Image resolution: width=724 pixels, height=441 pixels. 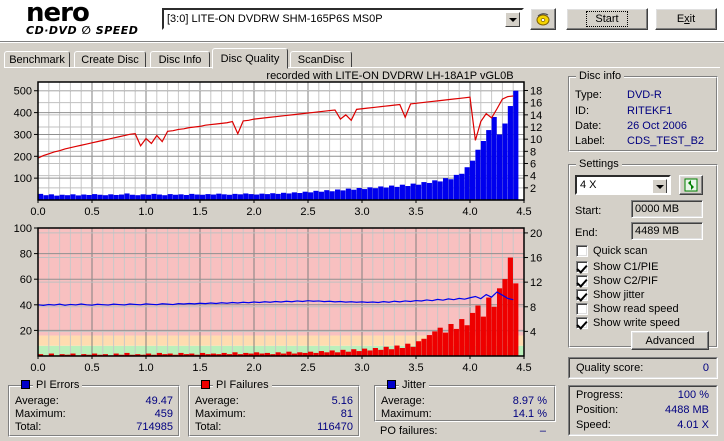 What do you see at coordinates (600, 76) in the screenshot?
I see `disc-info-title: Disc info` at bounding box center [600, 76].